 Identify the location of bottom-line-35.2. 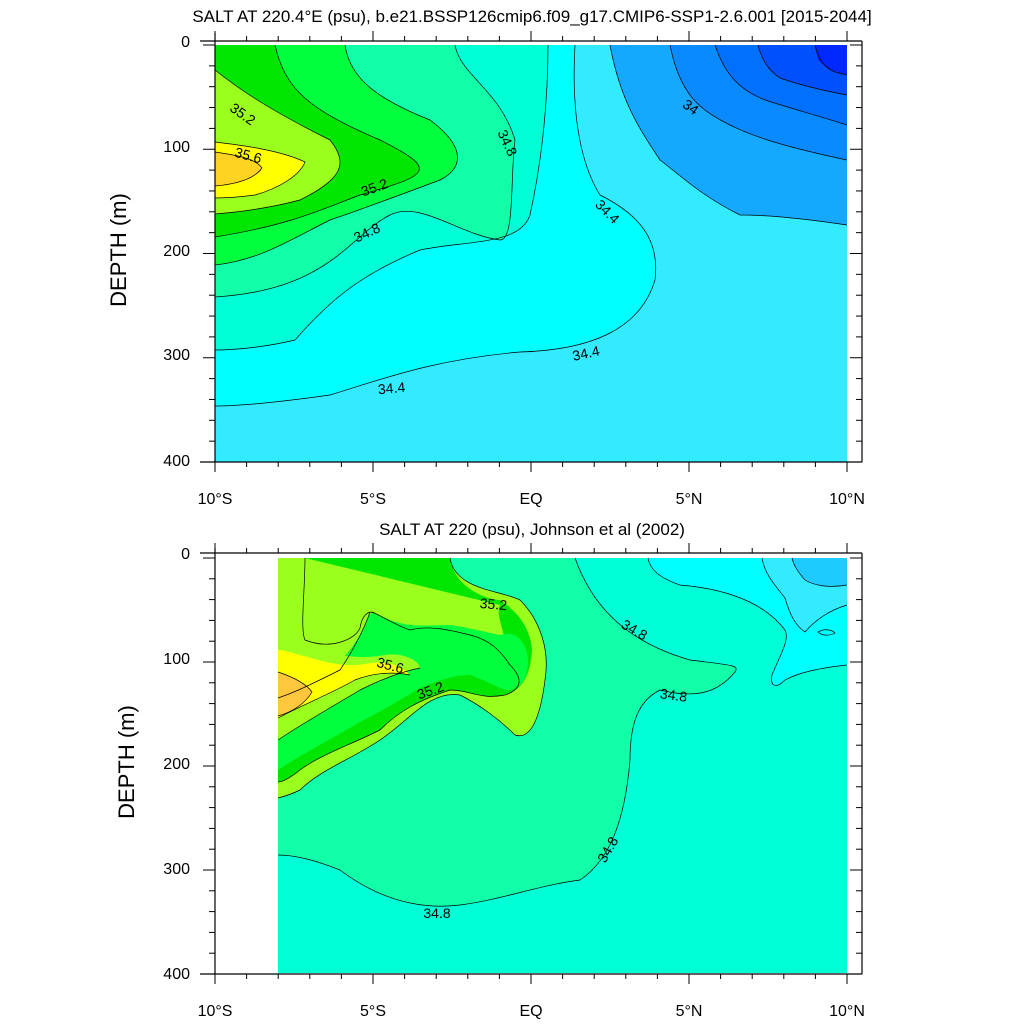
(412, 678).